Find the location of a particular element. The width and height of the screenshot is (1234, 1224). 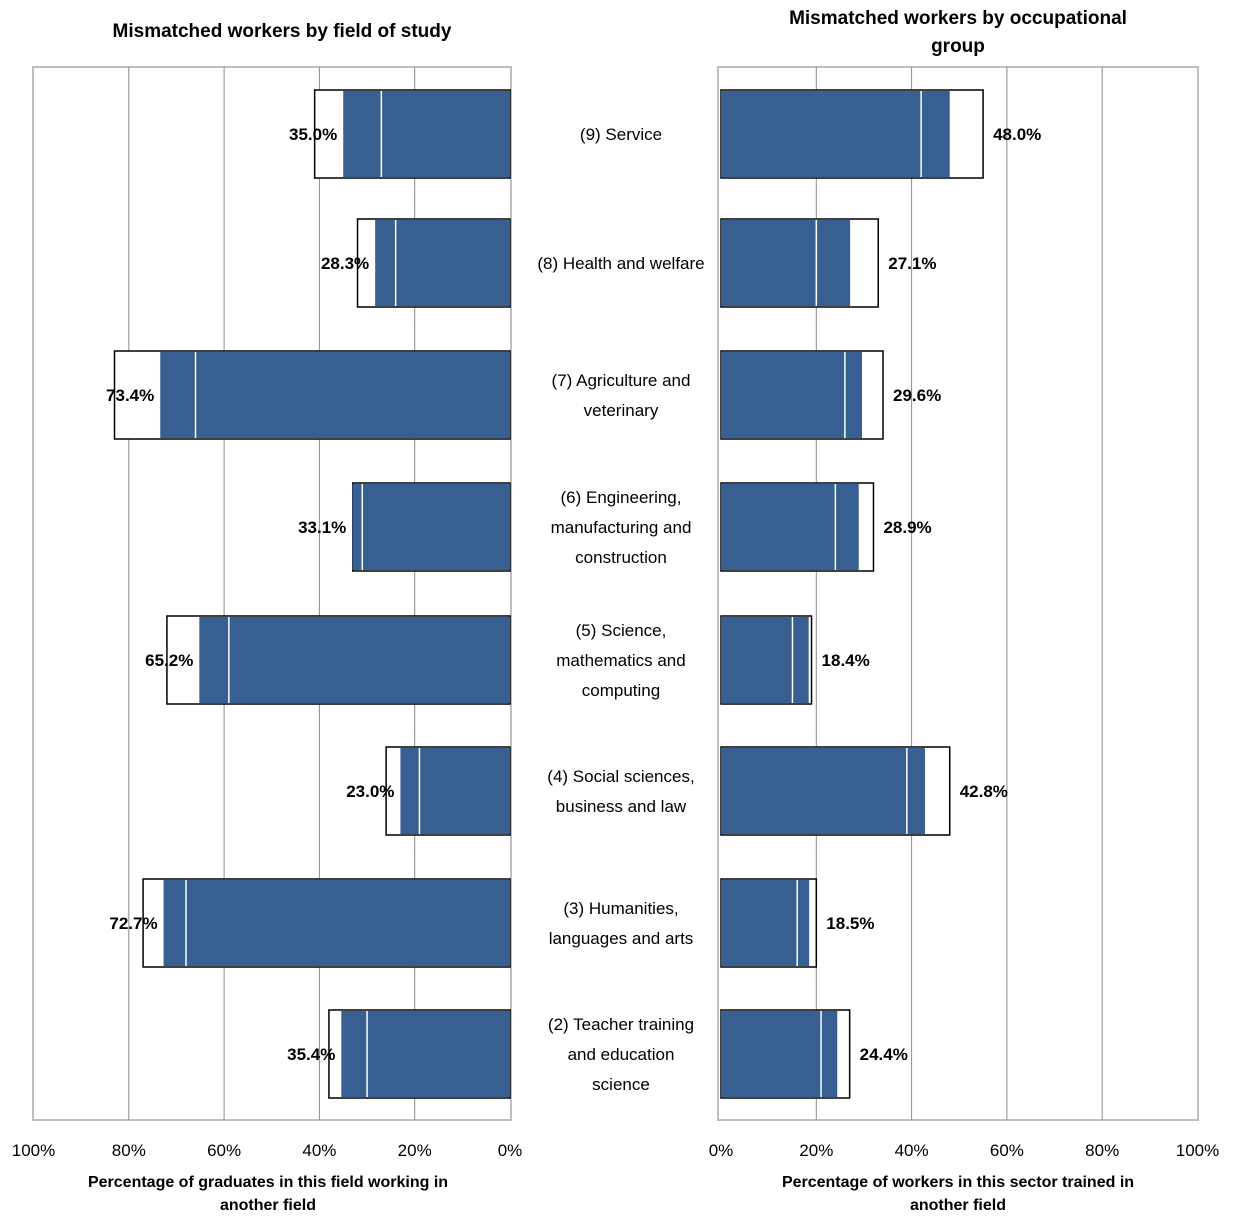

category-label: (4) Social sciences, is located at coordinates (620, 776).